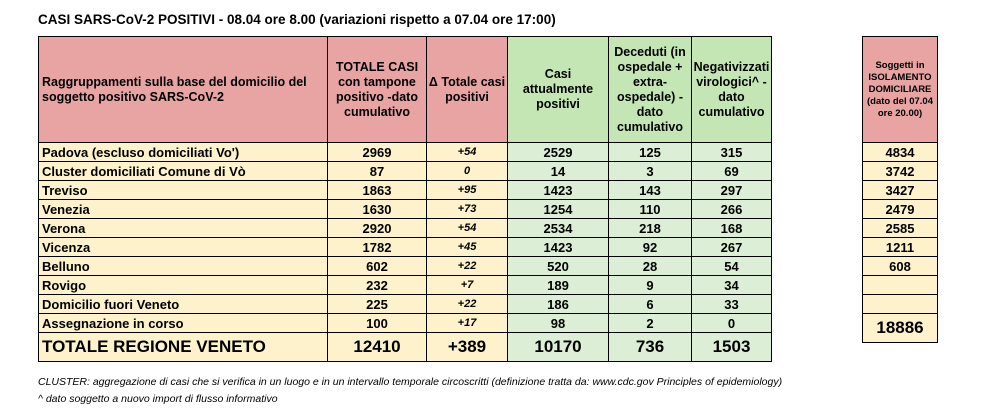  I want to click on cell-deceduti: 28, so click(650, 266).